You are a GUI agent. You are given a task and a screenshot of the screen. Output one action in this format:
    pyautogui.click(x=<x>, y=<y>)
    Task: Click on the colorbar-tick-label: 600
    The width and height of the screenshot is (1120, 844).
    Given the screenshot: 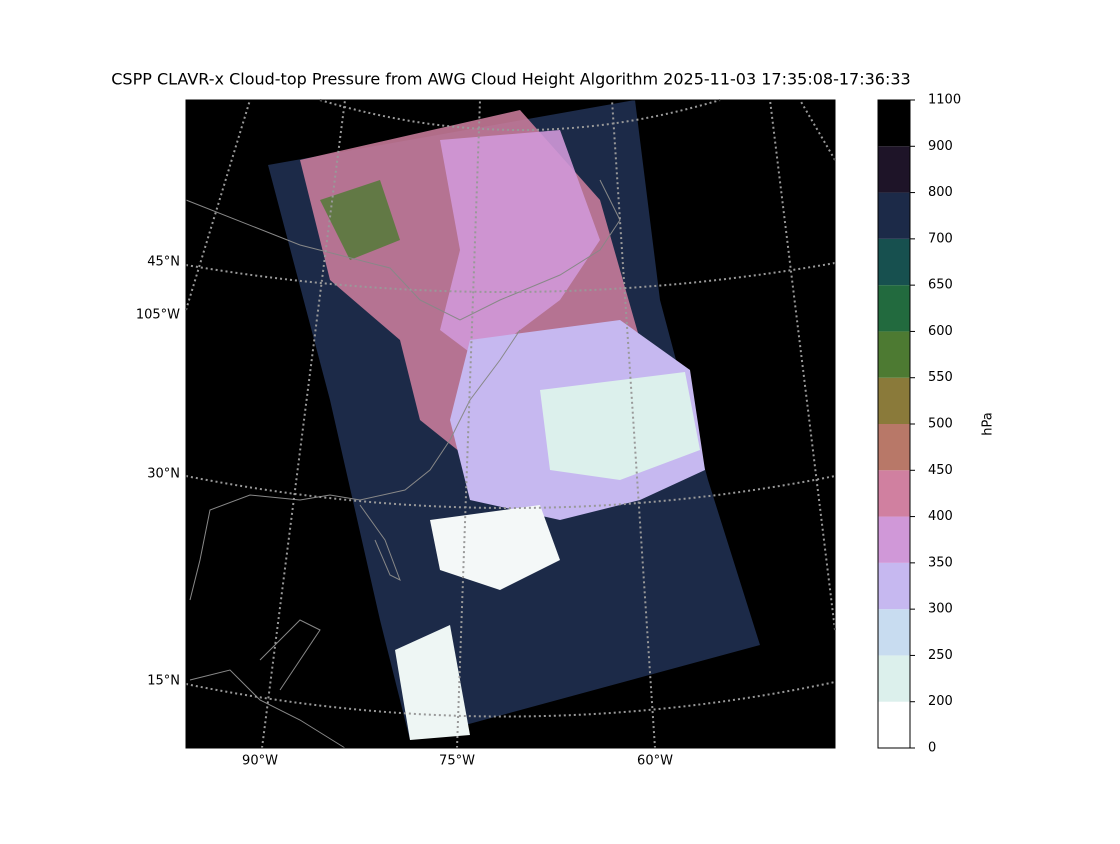 What is the action you would take?
    pyautogui.click(x=940, y=331)
    